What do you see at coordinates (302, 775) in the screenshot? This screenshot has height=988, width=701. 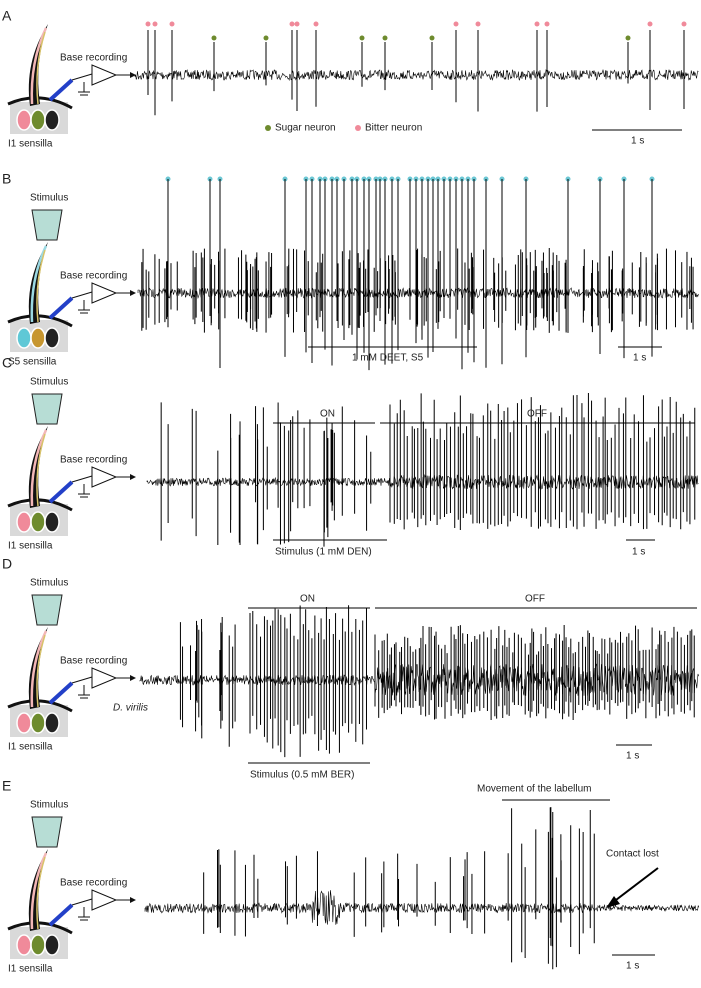 I see `stimulus-bar-label: Stimulus (0.5 mM BER)` at bounding box center [302, 775].